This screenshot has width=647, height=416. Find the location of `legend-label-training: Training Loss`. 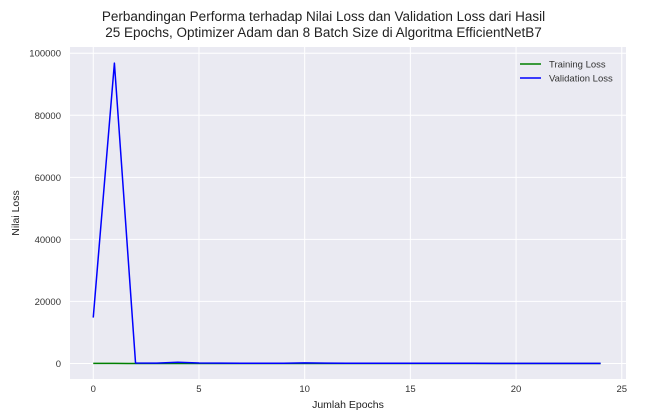

legend-label-training: Training Loss is located at coordinates (577, 65).